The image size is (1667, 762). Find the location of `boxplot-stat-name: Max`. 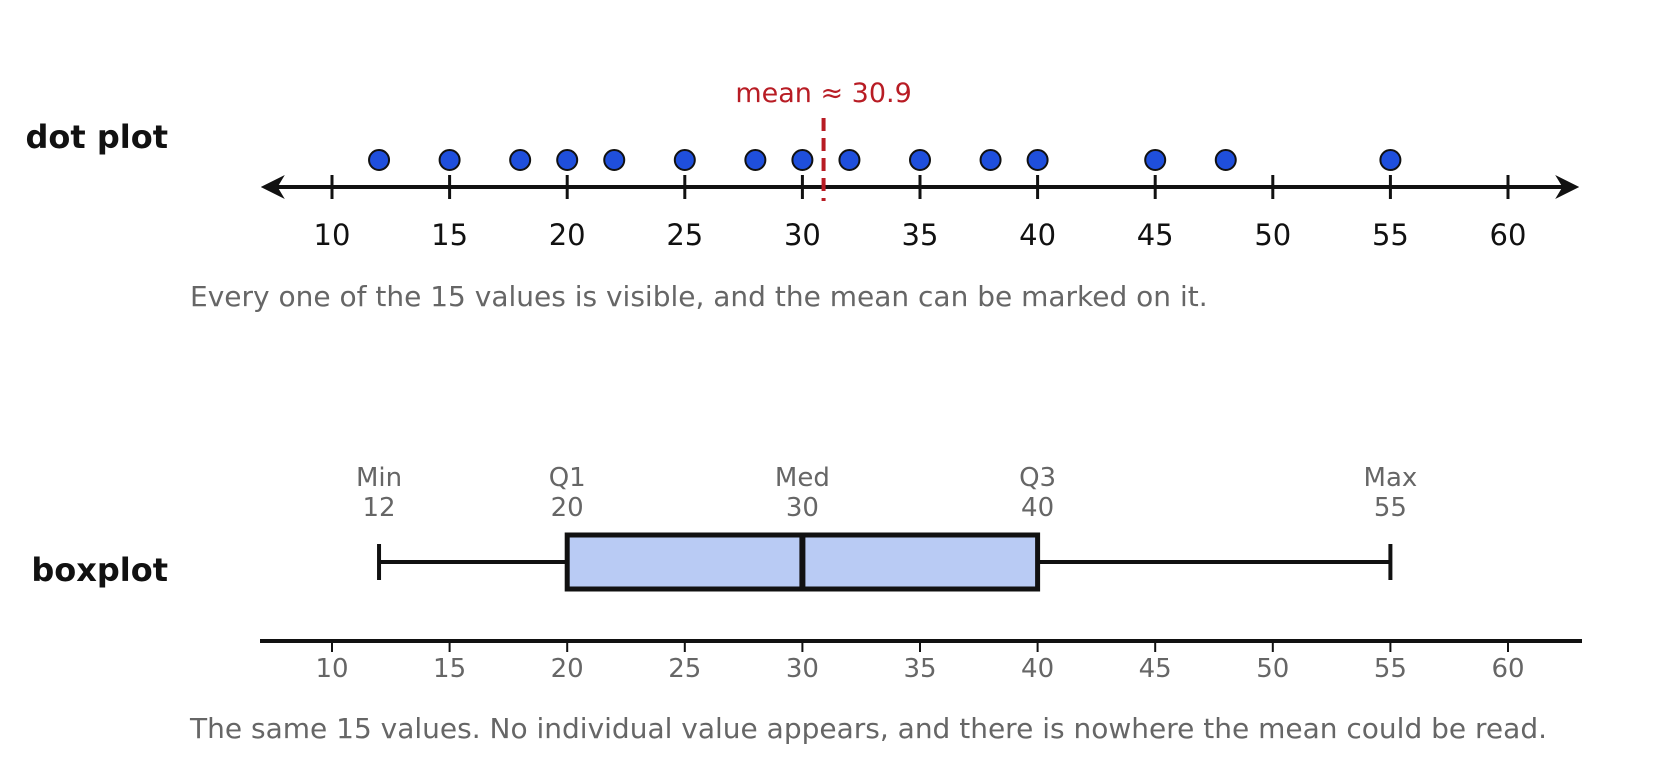

boxplot-stat-name: Max is located at coordinates (1391, 478).